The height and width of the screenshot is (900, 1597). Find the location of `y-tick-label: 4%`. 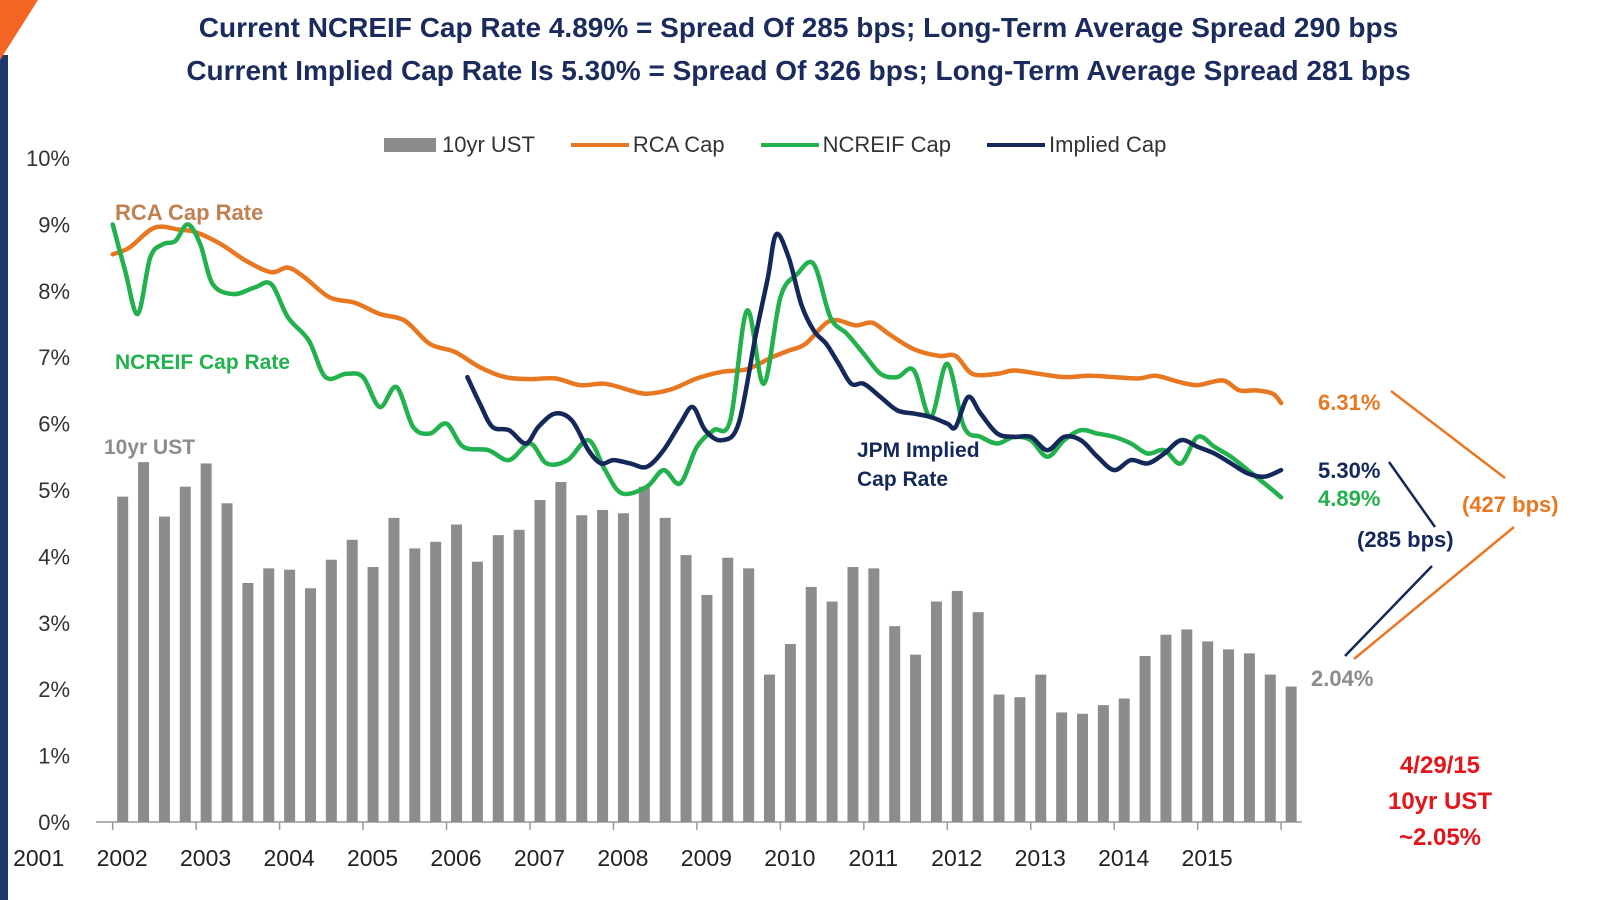

y-tick-label: 4% is located at coordinates (54, 556).